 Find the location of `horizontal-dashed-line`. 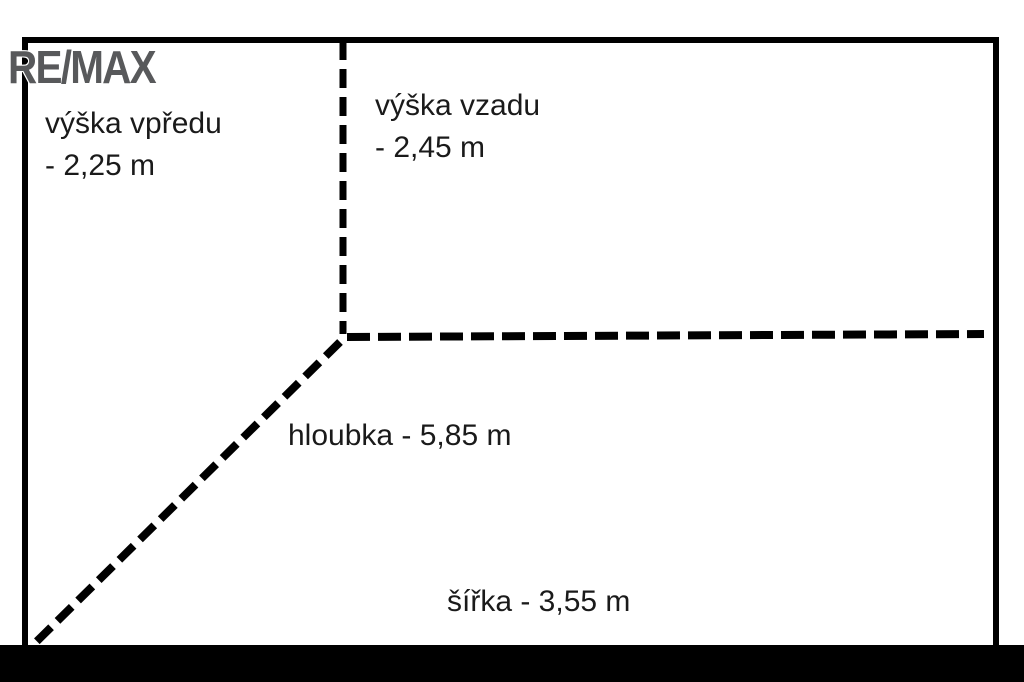

horizontal-dashed-line is located at coordinates (665, 335).